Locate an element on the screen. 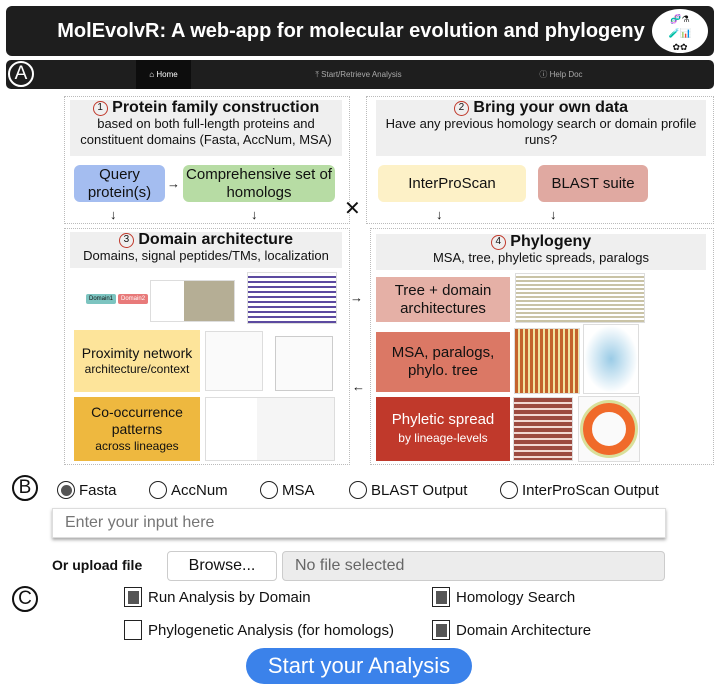 This screenshot has height=686, width=720. interproscan-box: InterProScan is located at coordinates (452, 183).